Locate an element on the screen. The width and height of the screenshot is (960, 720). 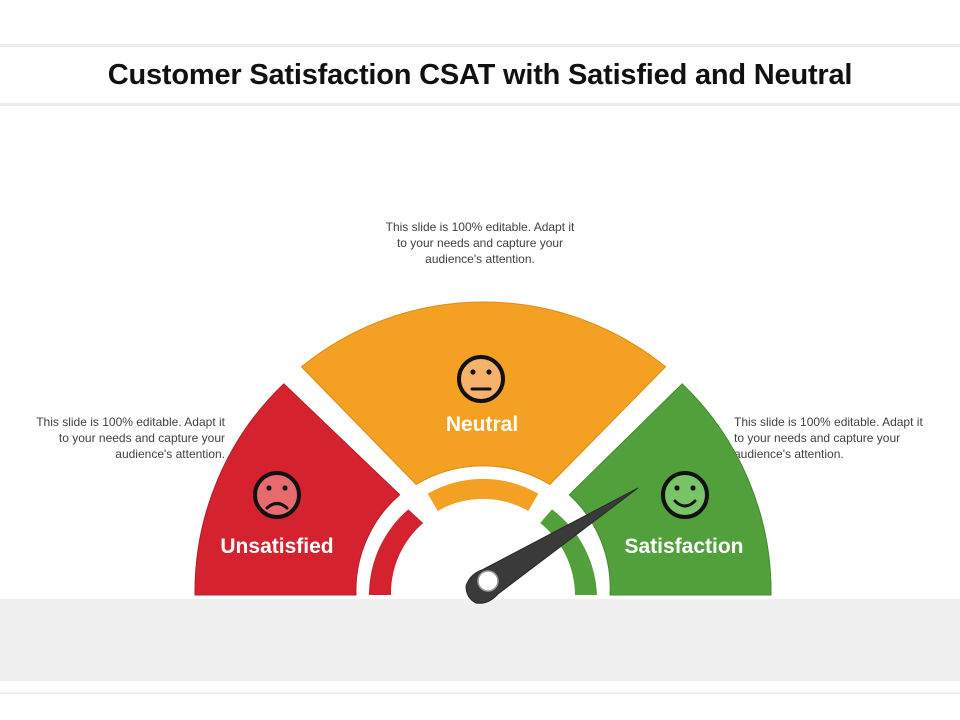
unsatisfied-label: Unsatisfied is located at coordinates (276, 546).